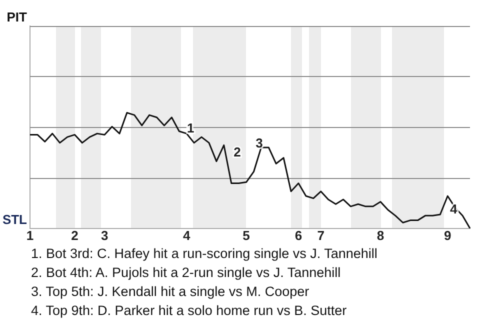 This screenshot has width=480, height=320. Describe the element at coordinates (186, 273) in the screenshot. I see `text: 2. Bot 4th: A. Pujols hit a 2-run single vs J. Tannehill` at that location.